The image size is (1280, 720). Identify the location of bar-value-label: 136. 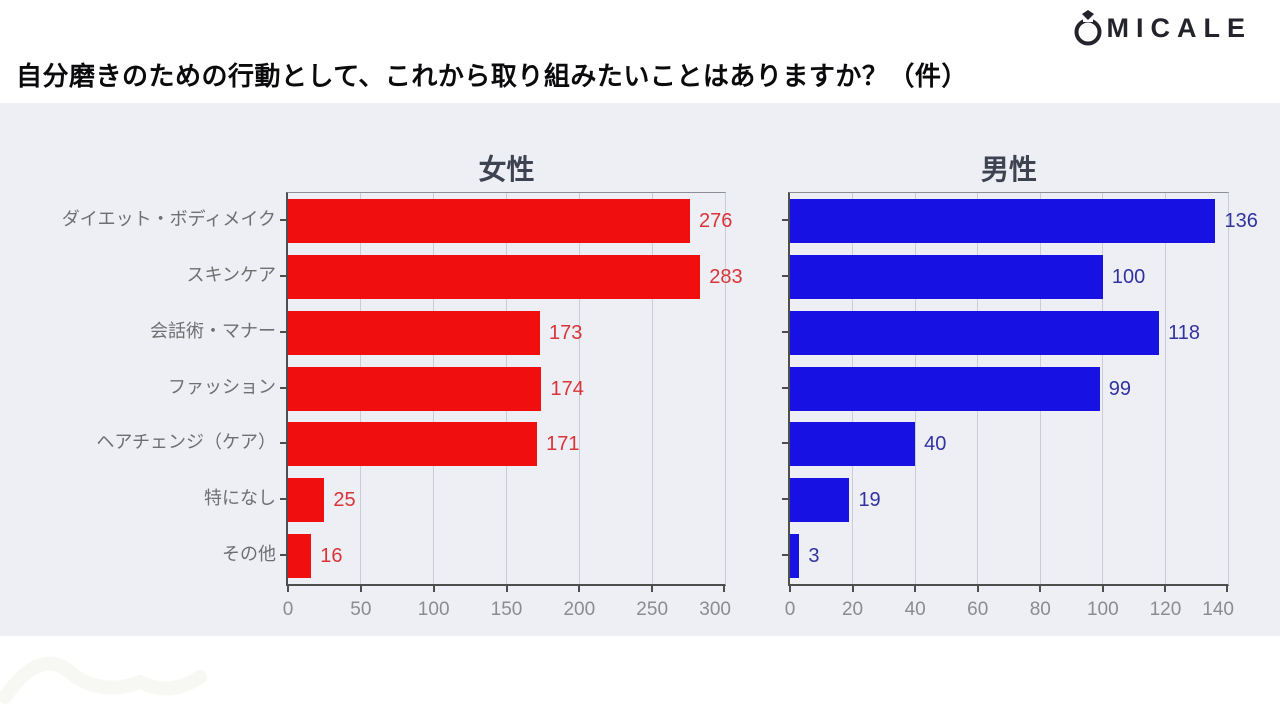
(1241, 220).